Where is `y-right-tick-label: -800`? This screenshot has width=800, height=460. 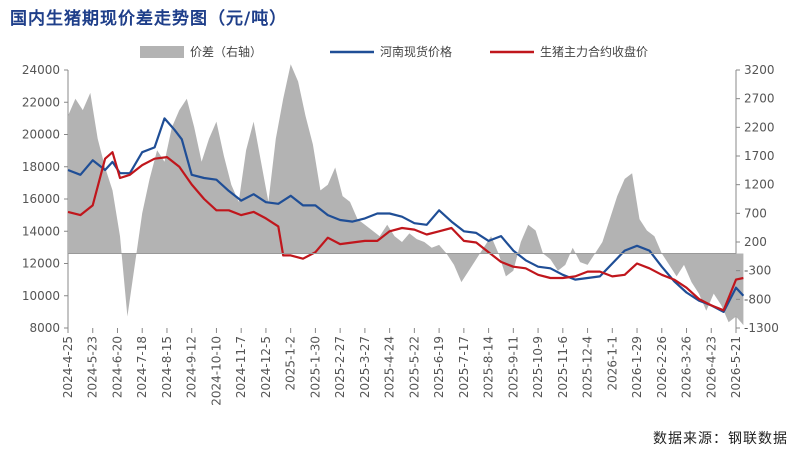
y-right-tick-label: -800 is located at coordinates (757, 299).